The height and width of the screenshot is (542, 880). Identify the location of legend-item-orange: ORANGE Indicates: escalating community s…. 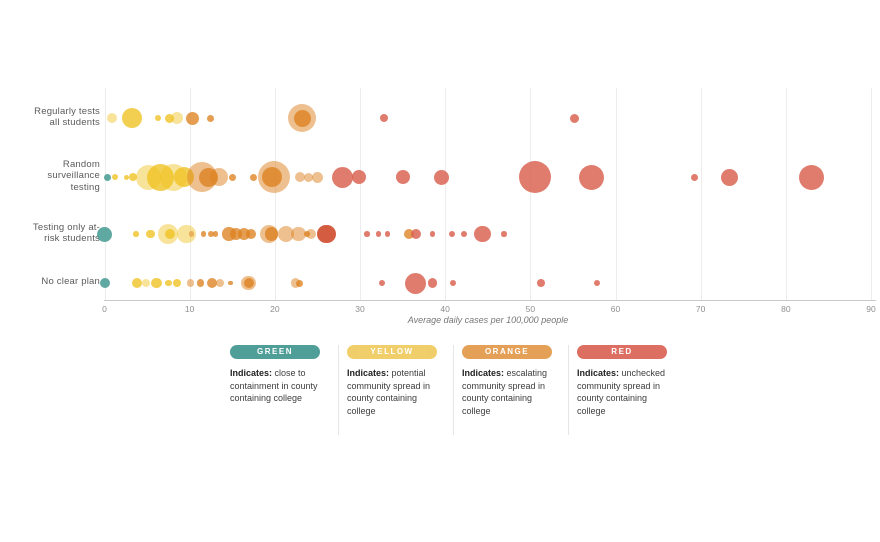
(513, 381).